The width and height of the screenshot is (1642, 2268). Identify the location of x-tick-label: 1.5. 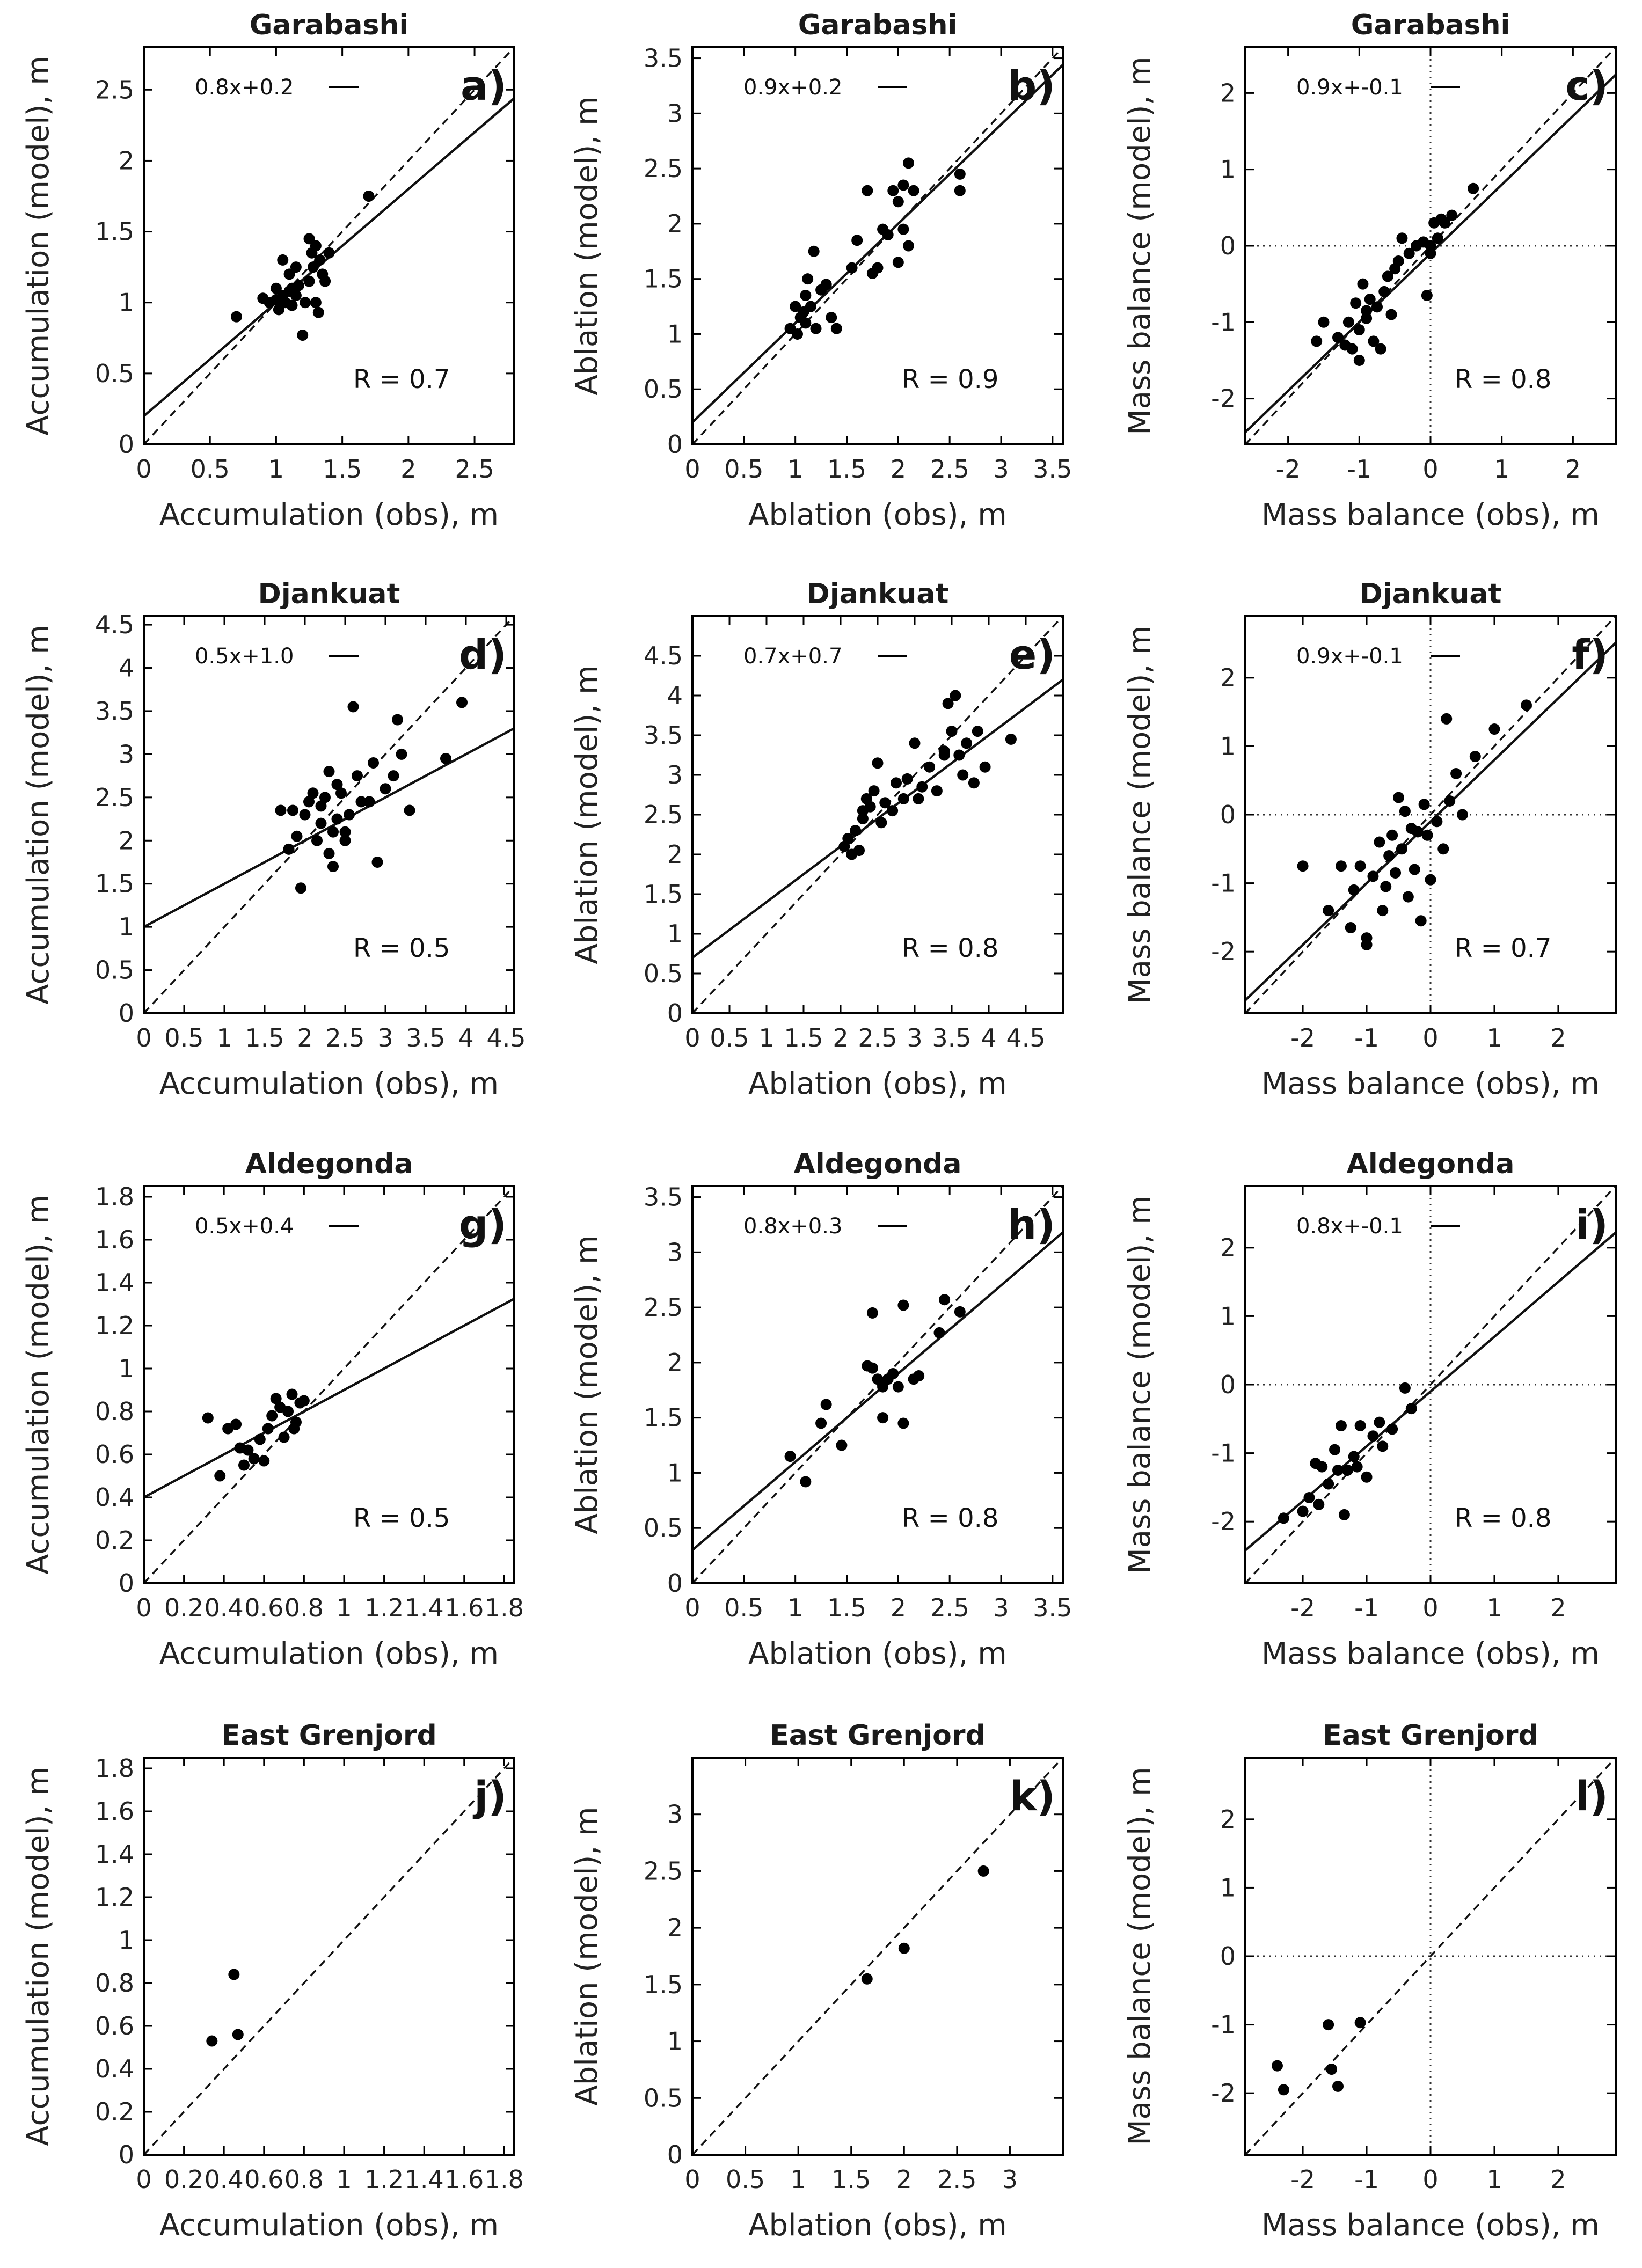
(264, 1037).